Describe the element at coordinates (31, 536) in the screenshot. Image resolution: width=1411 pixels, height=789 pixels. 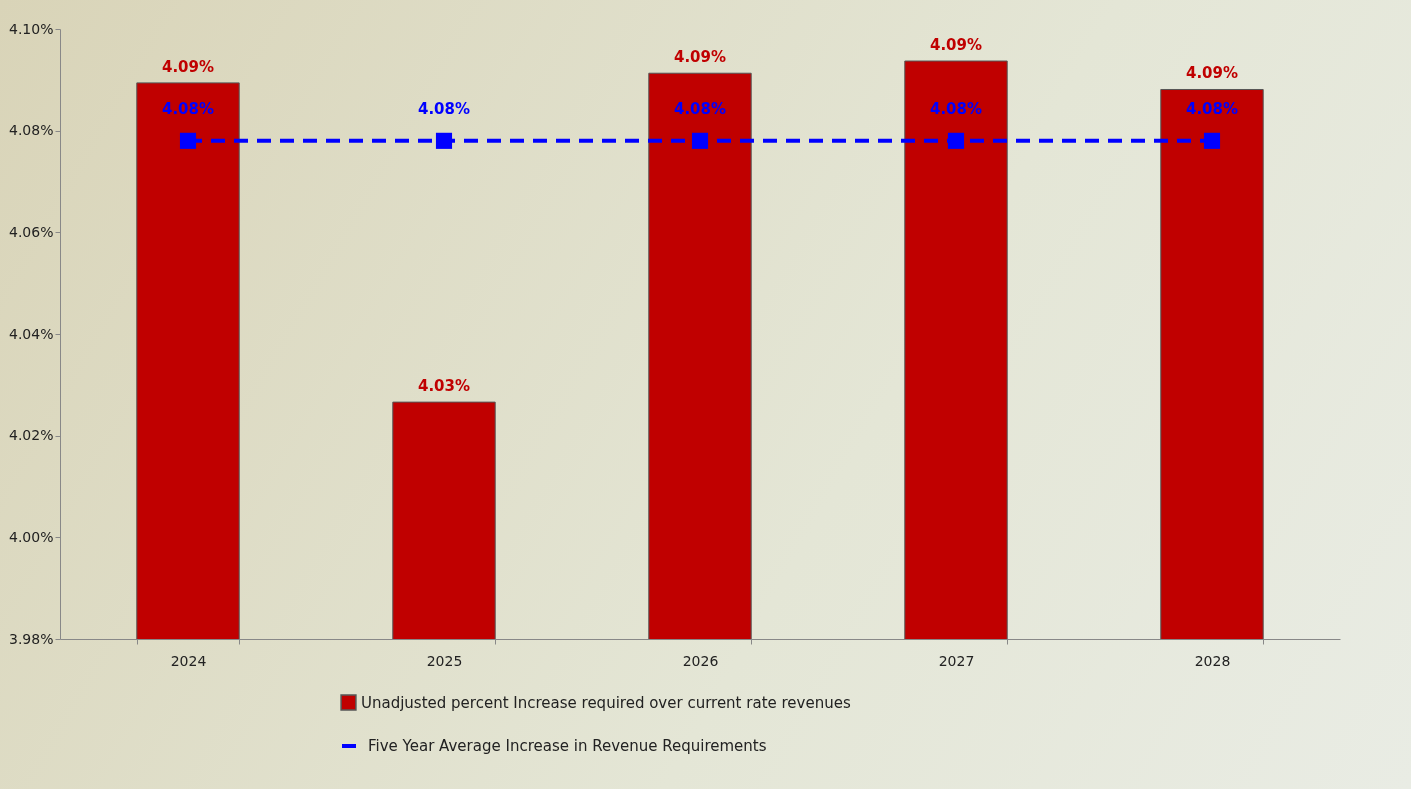
I see `y-tick-label: 4.00%` at that location.